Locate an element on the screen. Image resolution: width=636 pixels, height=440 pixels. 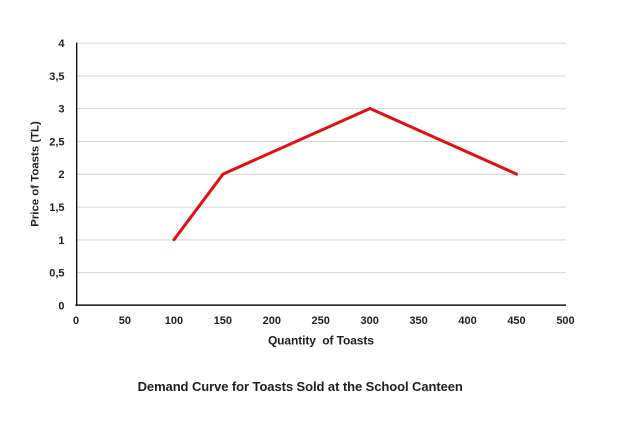
svg-text: 3,5 is located at coordinates (56, 77).